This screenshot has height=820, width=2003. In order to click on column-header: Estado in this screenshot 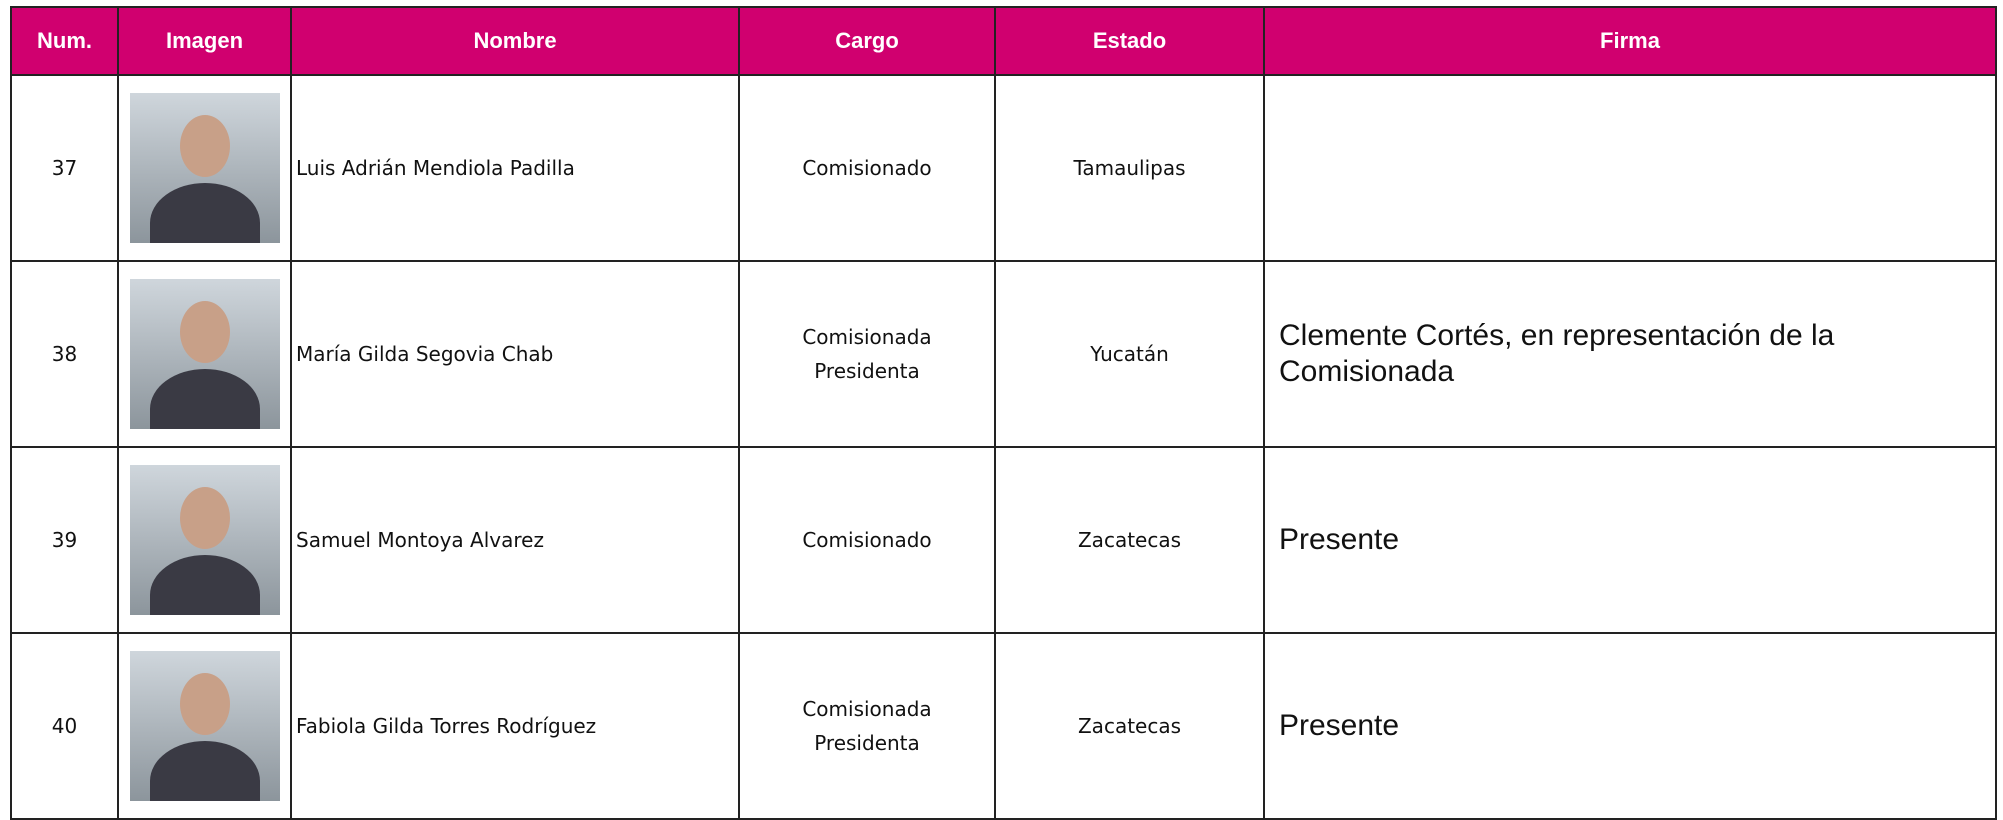, I will do `click(1129, 41)`.